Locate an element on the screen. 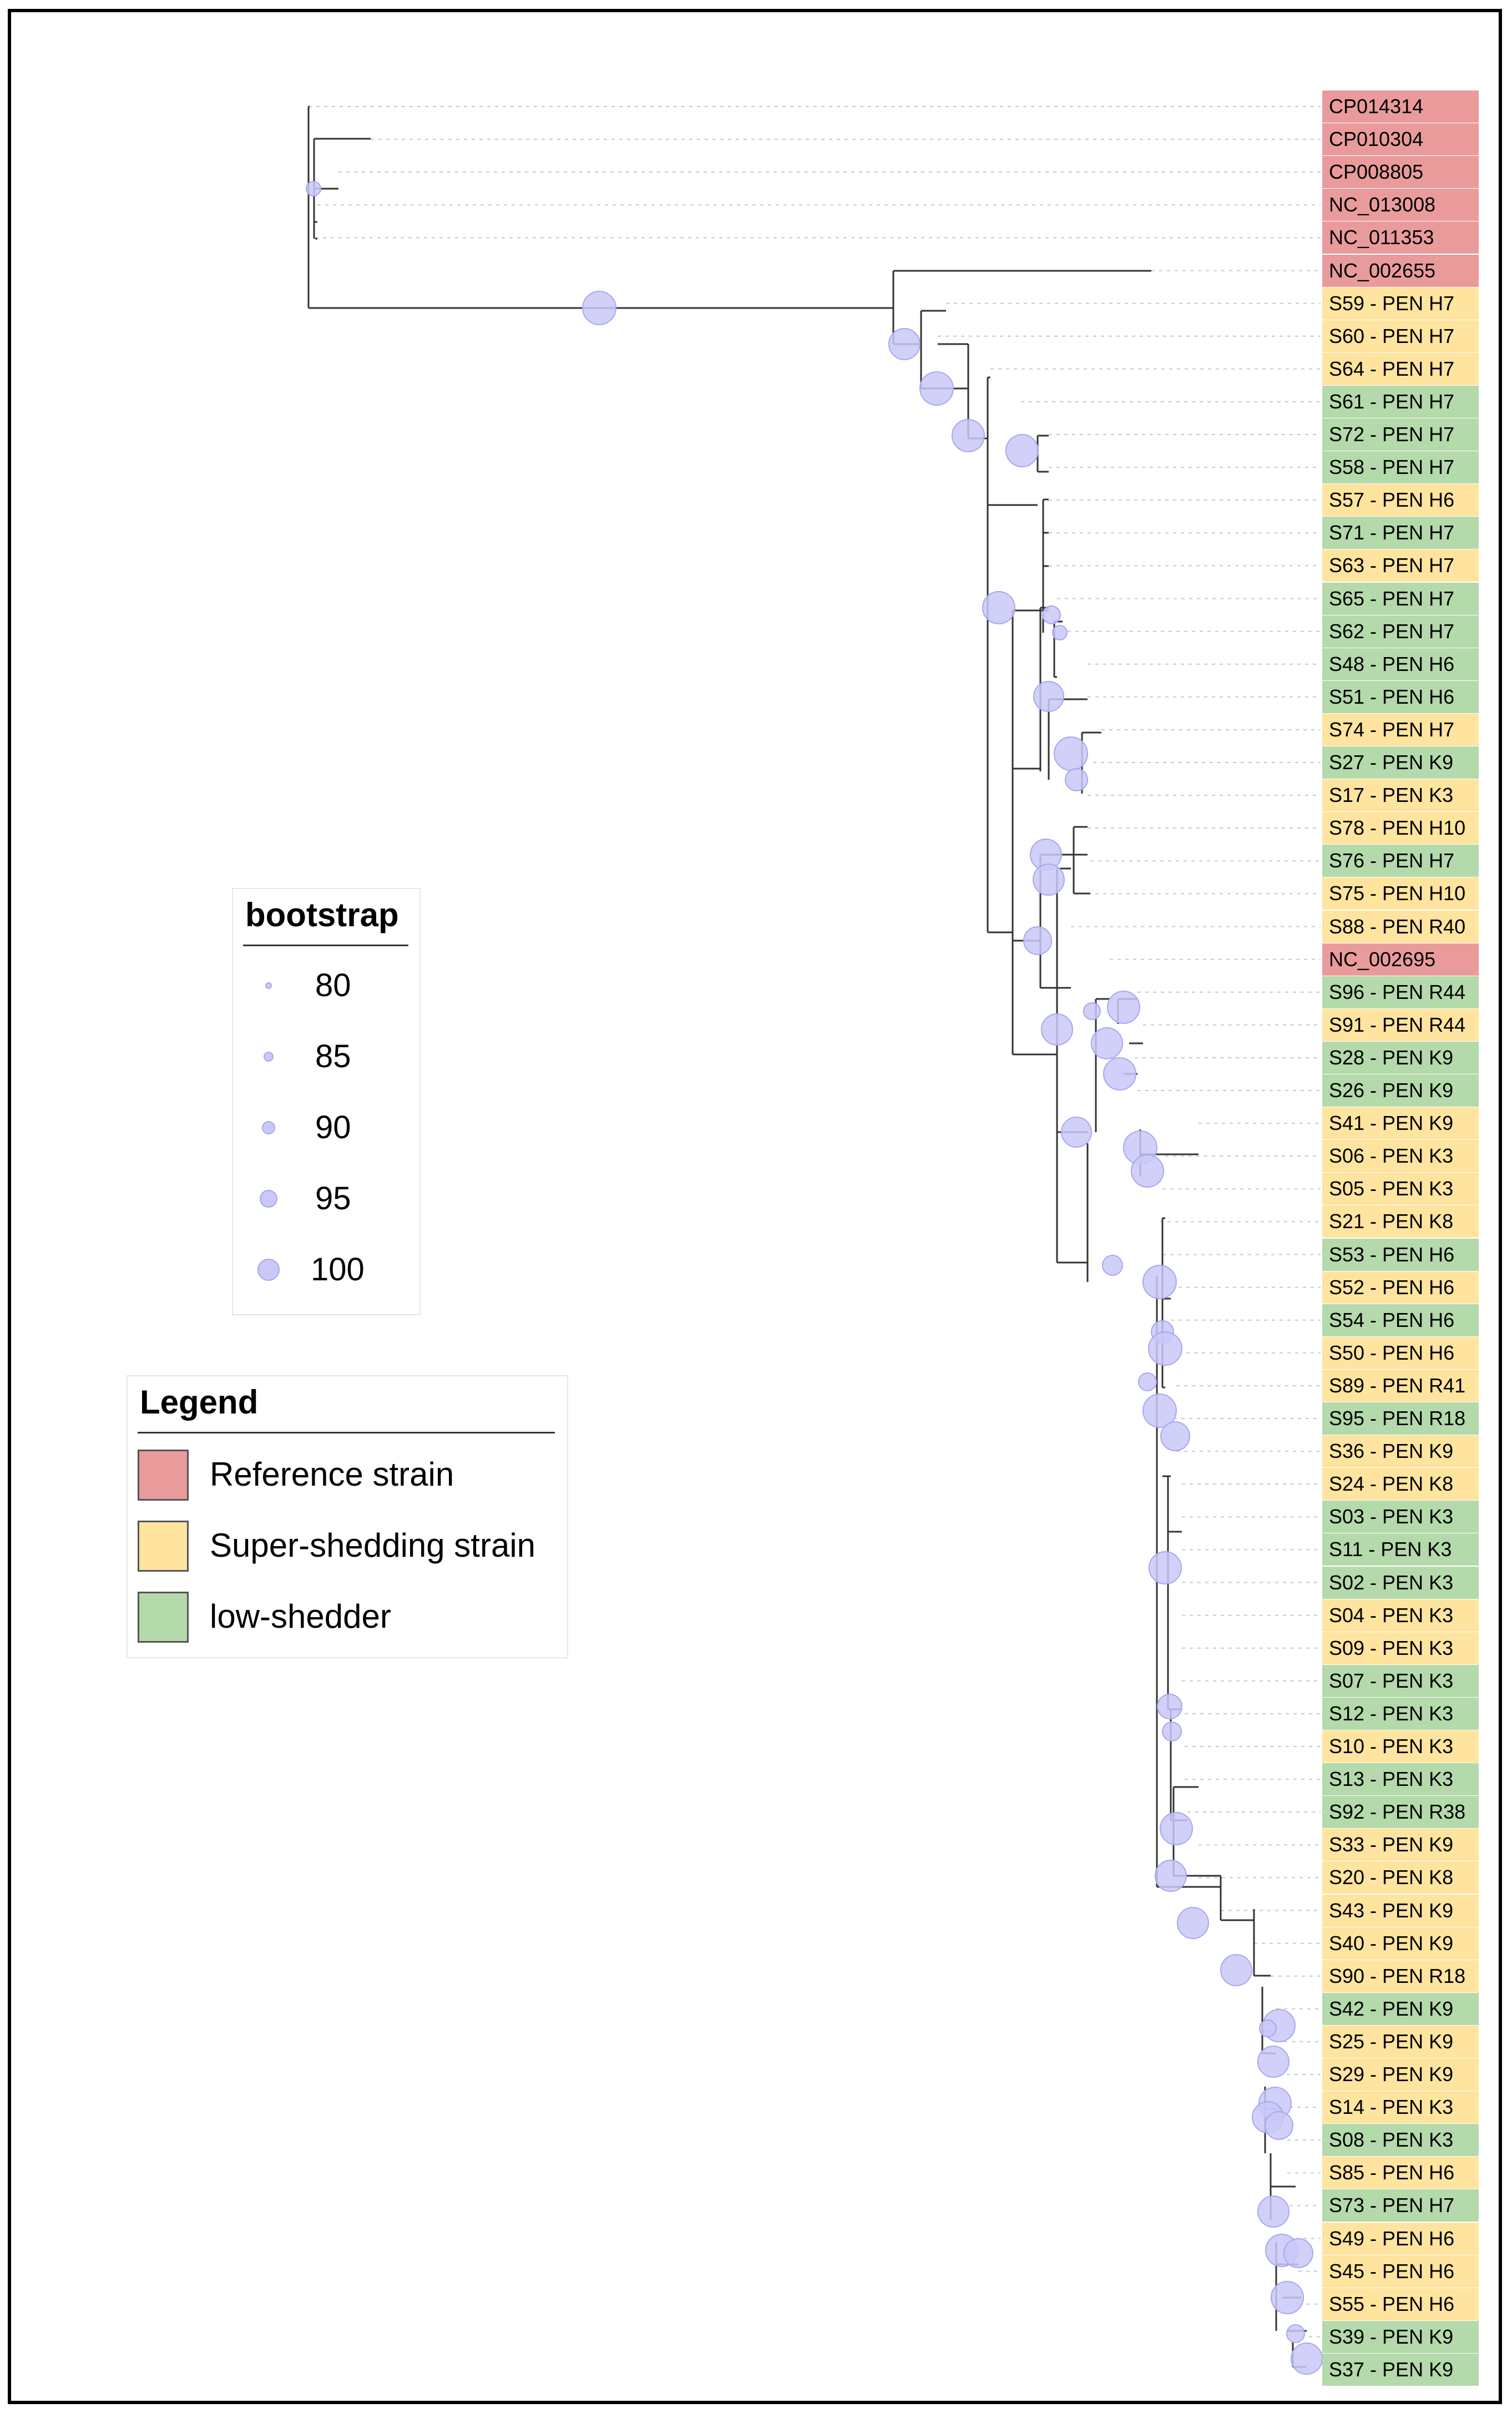 The image size is (1512, 2413). bootstrap-legend-row: 85 is located at coordinates (326, 1059).